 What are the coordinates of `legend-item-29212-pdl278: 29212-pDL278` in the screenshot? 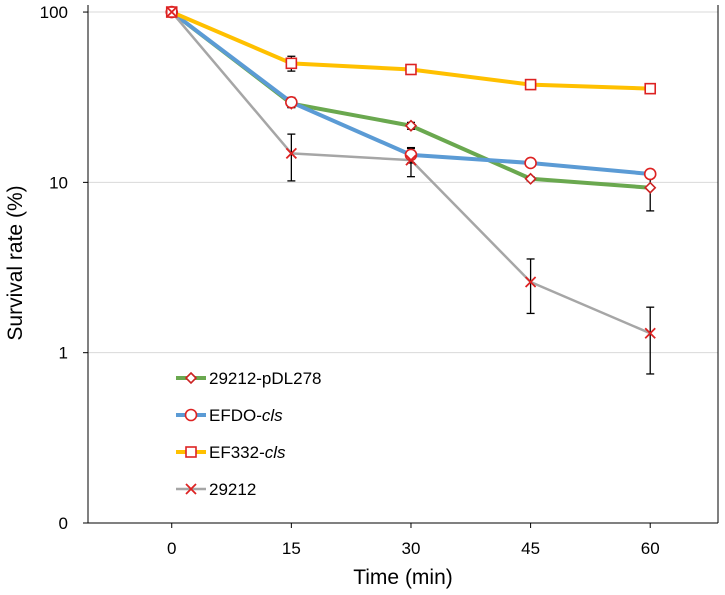 It's located at (248, 378).